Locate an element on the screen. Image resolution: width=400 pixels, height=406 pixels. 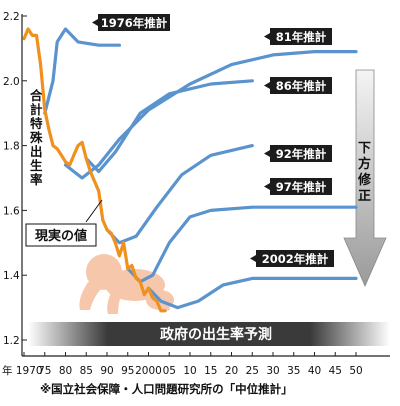
series-label: 2002年推計 is located at coordinates (295, 259).